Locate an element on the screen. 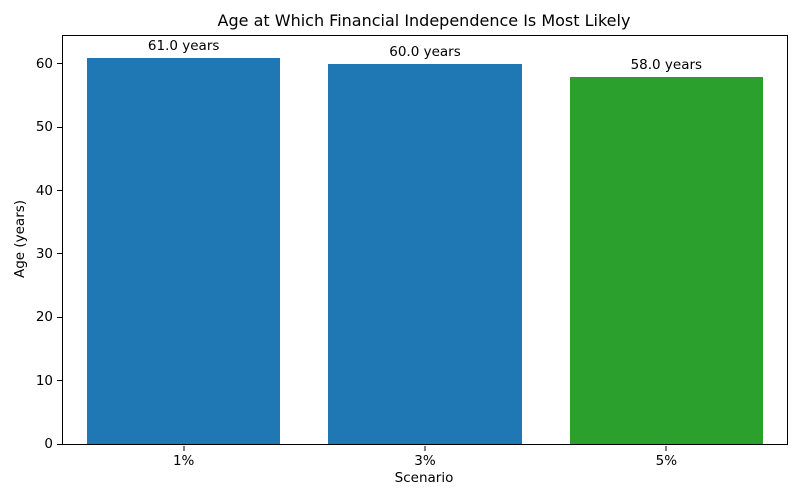 The width and height of the screenshot is (800, 500). y-tick-label: 30 is located at coordinates (44, 253).